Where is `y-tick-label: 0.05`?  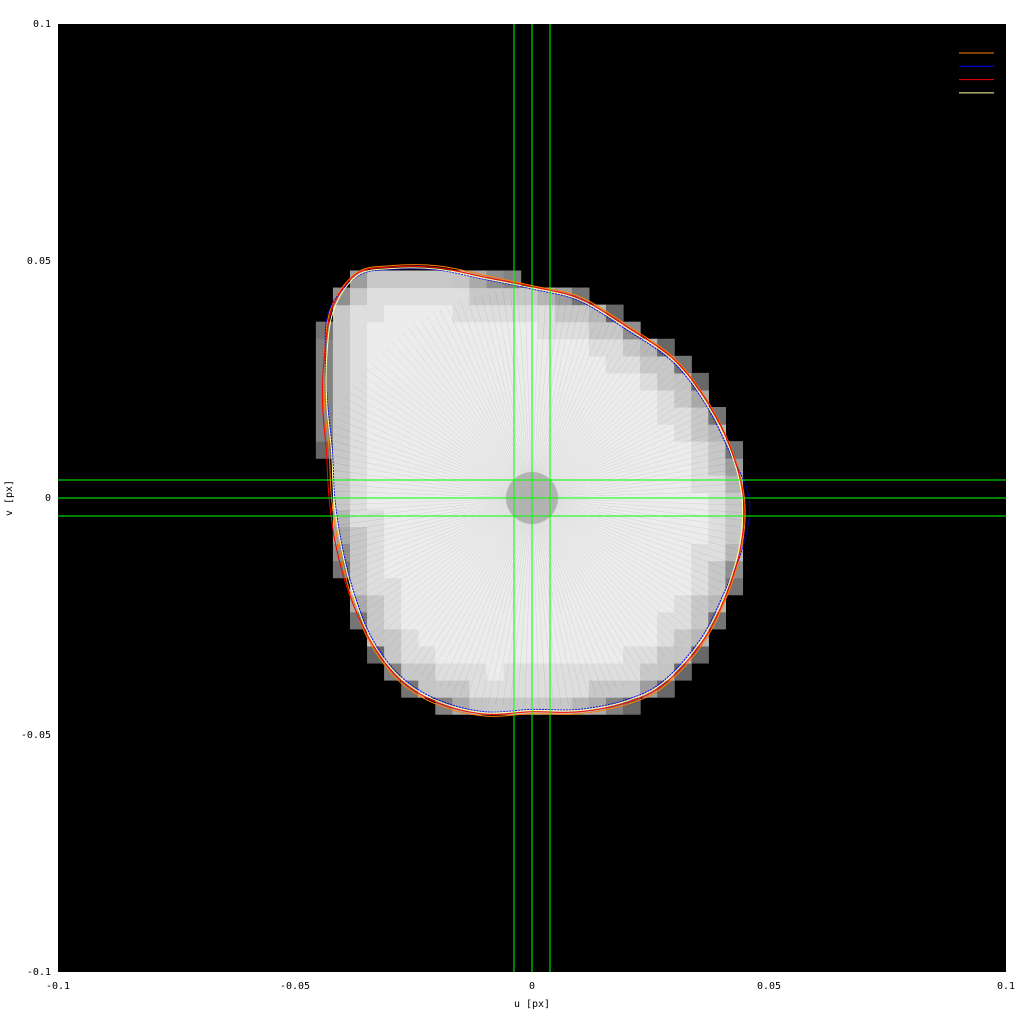 y-tick-label: 0.05 is located at coordinates (39, 261).